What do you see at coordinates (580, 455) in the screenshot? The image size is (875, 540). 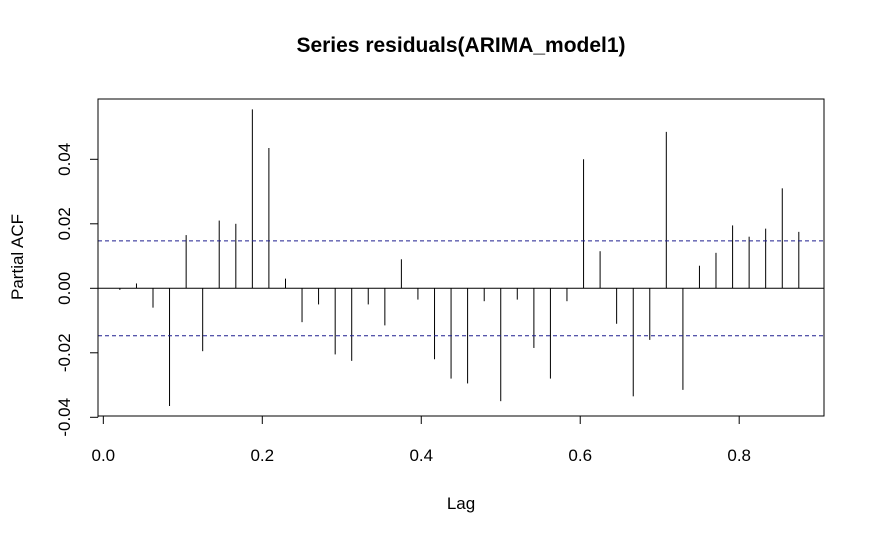 I see `x-tick-label: 0.6` at bounding box center [580, 455].